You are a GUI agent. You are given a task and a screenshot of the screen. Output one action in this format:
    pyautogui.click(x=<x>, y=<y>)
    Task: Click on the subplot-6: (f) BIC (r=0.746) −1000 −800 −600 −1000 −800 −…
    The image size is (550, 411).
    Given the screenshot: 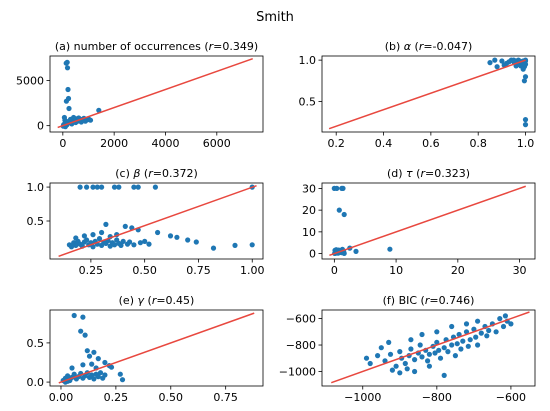 What is the action you would take?
    pyautogui.click(x=407, y=349)
    